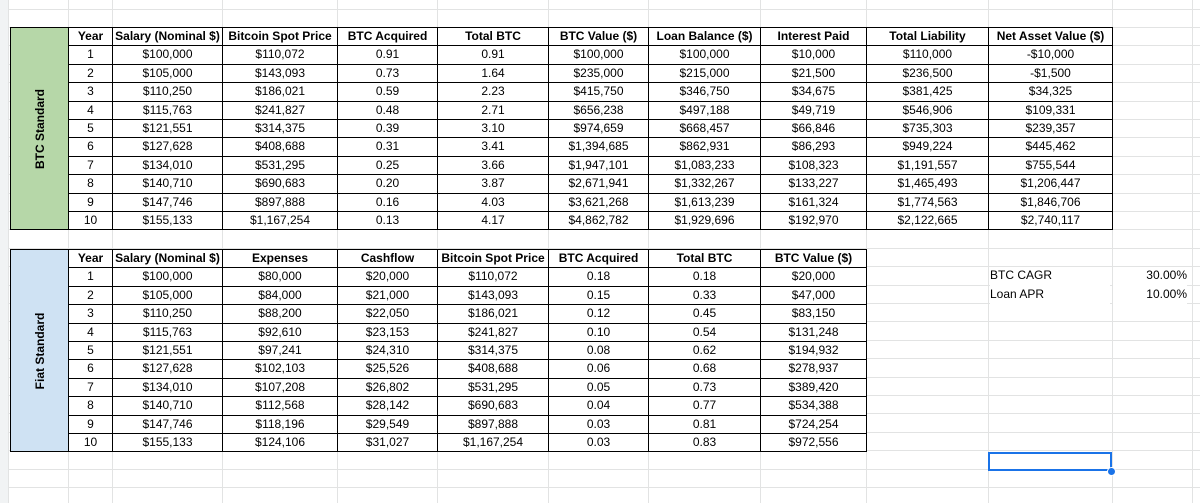 Image resolution: width=1200 pixels, height=503 pixels. I want to click on data-cell: 0.15, so click(598, 295).